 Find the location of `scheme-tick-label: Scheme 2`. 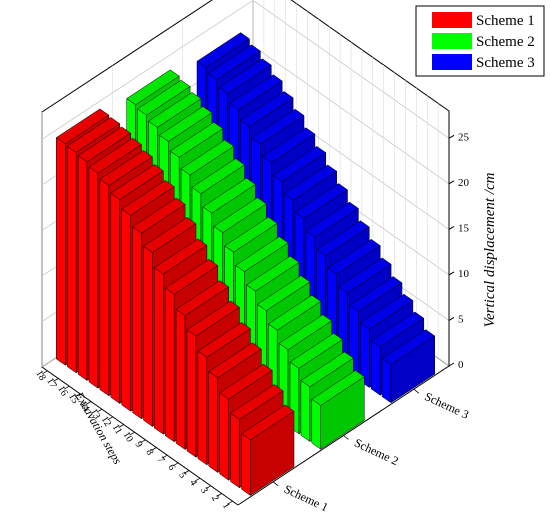

scheme-tick-label: Scheme 2 is located at coordinates (376, 452).